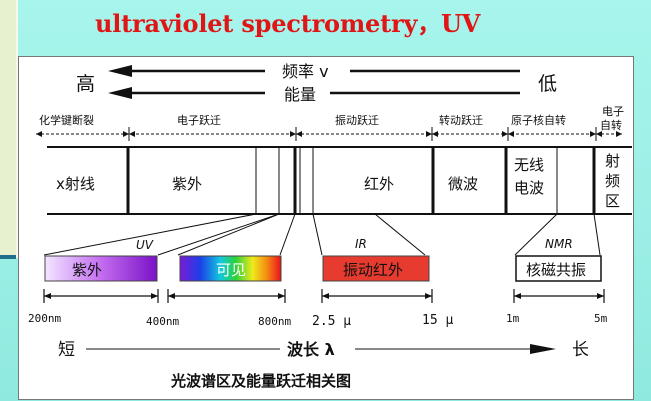 The height and width of the screenshot is (401, 651). What do you see at coordinates (538, 120) in the screenshot?
I see `transition-nuclear-spin: 原子核自转` at bounding box center [538, 120].